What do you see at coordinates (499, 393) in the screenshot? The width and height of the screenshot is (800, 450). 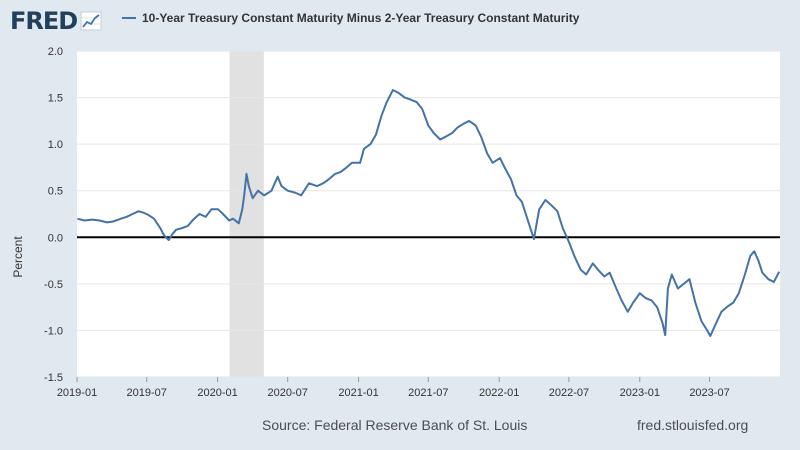 I see `x-tick-label: 2022-01` at bounding box center [499, 393].